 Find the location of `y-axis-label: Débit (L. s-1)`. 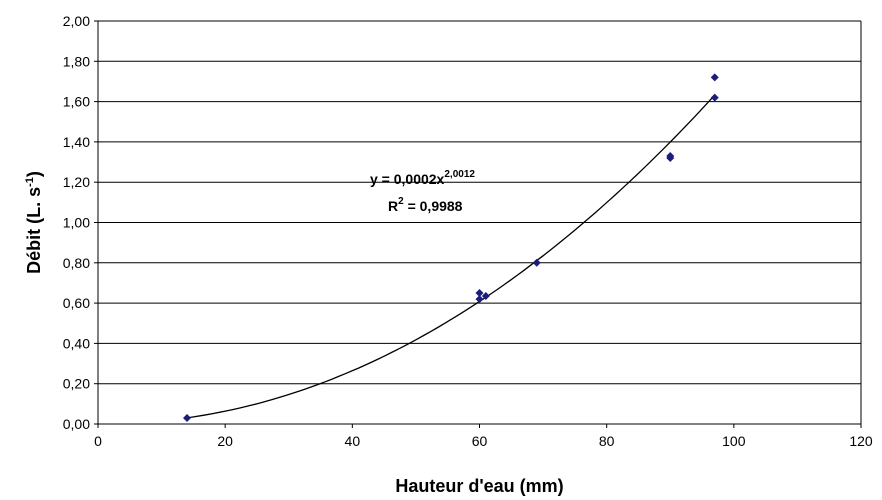

y-axis-label: Débit (L. s-1) is located at coordinates (34, 222).